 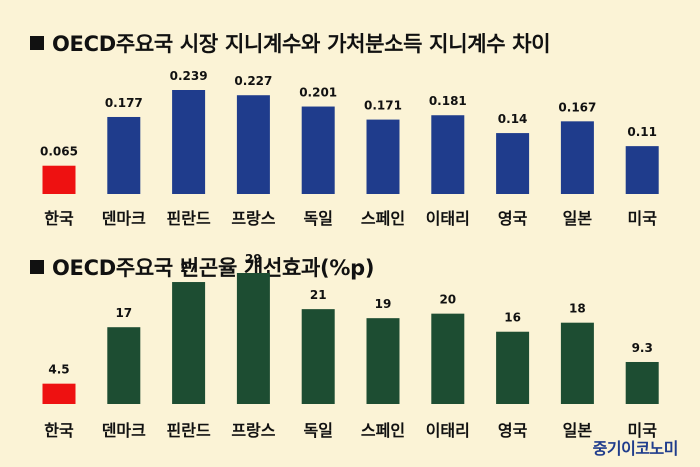 I want to click on value-label-2: 0.239, so click(x=189, y=76).